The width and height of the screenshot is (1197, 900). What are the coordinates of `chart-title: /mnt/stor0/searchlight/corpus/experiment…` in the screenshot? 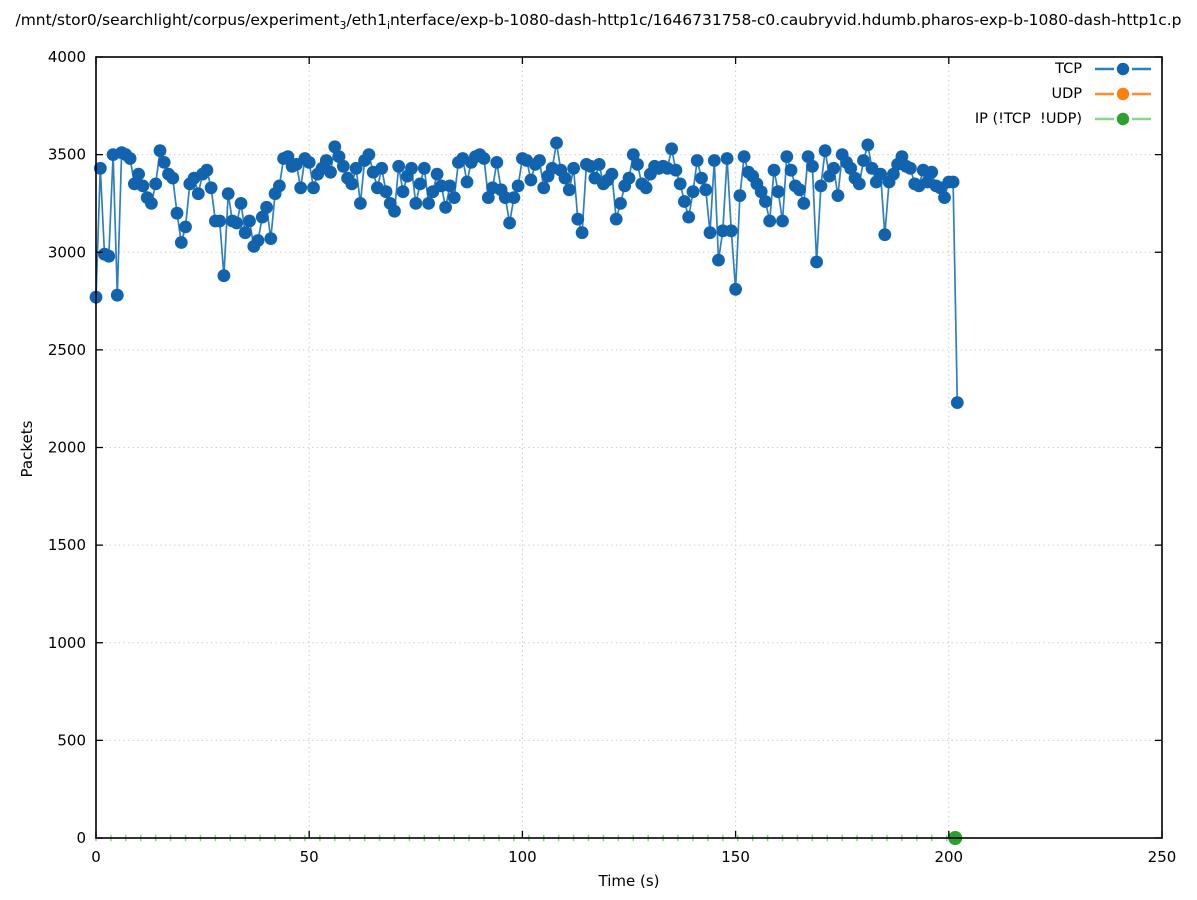 It's located at (598, 21).